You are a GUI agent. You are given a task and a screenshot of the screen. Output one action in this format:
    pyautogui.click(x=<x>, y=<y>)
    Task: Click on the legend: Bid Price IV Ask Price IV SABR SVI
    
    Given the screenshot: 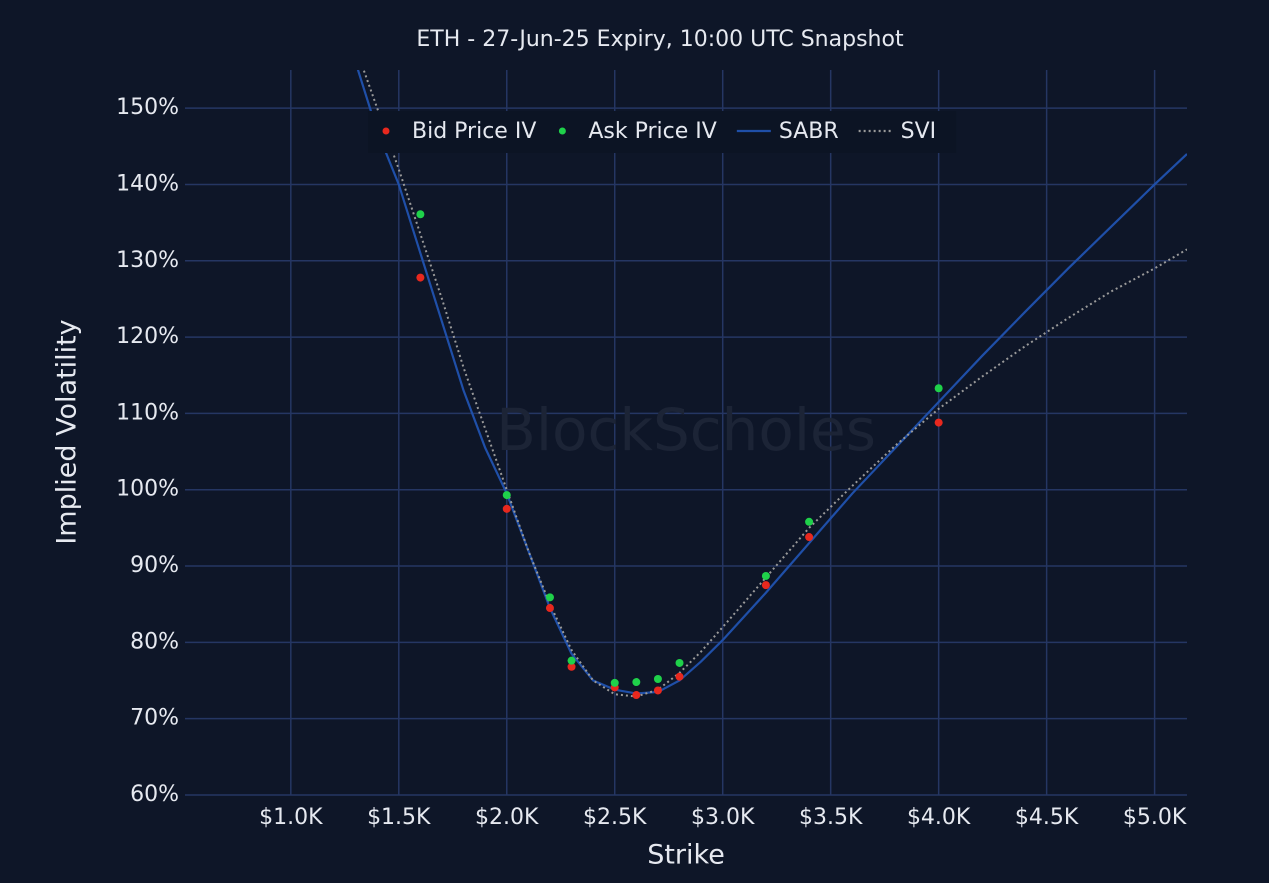 What is the action you would take?
    pyautogui.click(x=662, y=132)
    